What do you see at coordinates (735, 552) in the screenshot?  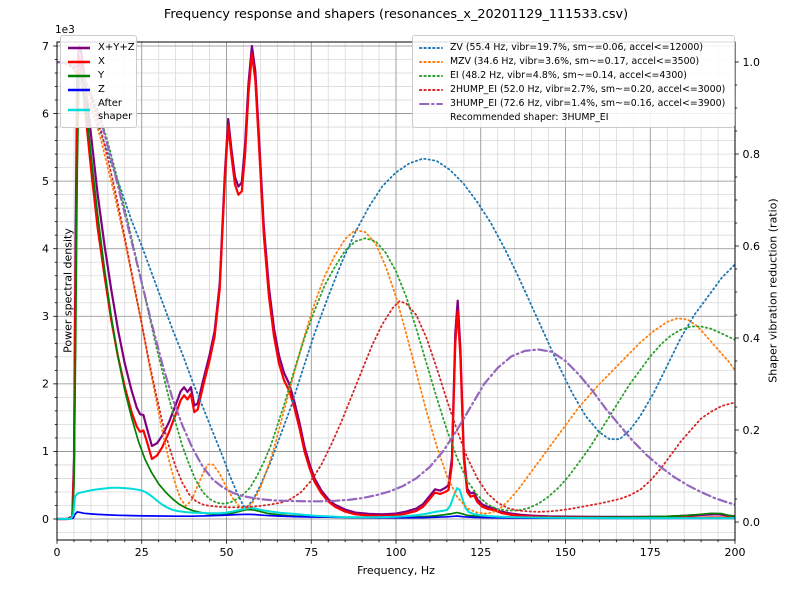 I see `x-tick-label: 200` at bounding box center [735, 552].